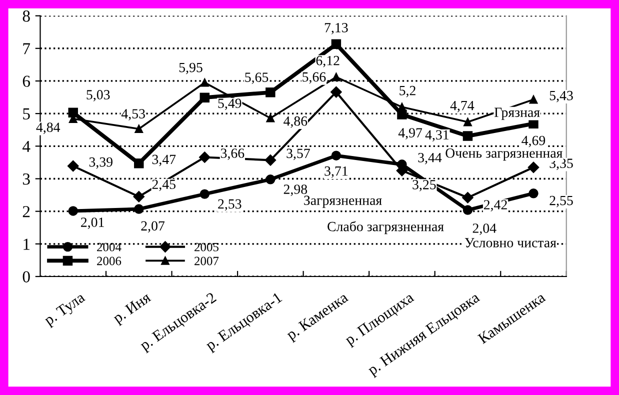 Image resolution: width=619 pixels, height=395 pixels. Describe the element at coordinates (561, 96) in the screenshot. I see `data-label: 5,43` at that location.